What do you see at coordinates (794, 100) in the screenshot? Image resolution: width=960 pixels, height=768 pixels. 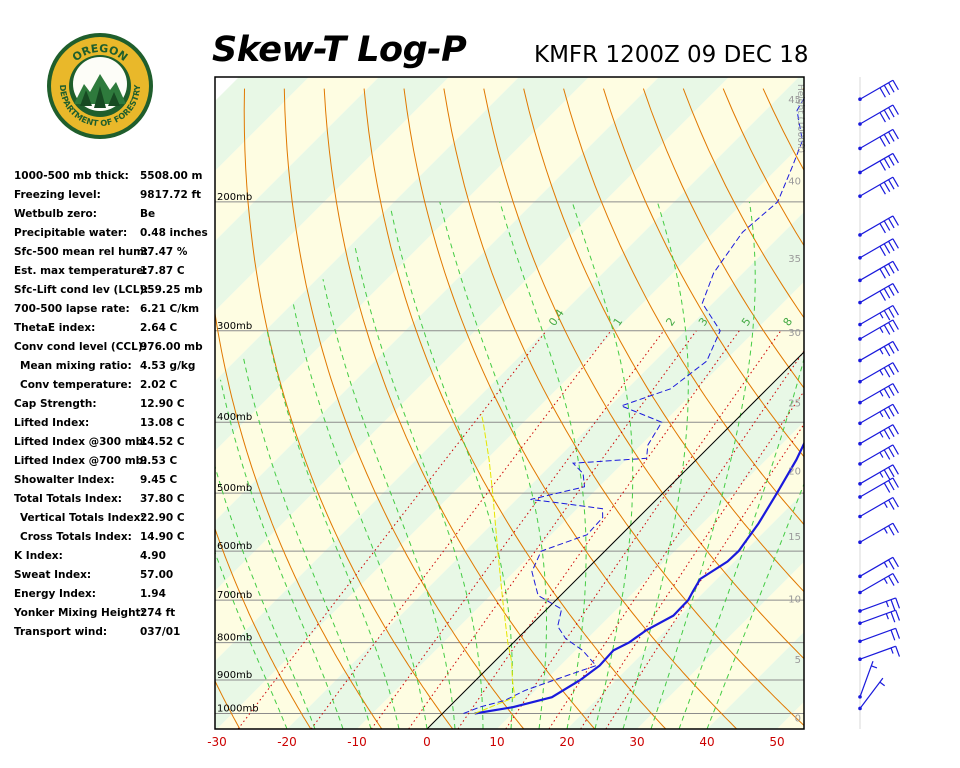 I see `height-tick-label: 45` at bounding box center [794, 100].